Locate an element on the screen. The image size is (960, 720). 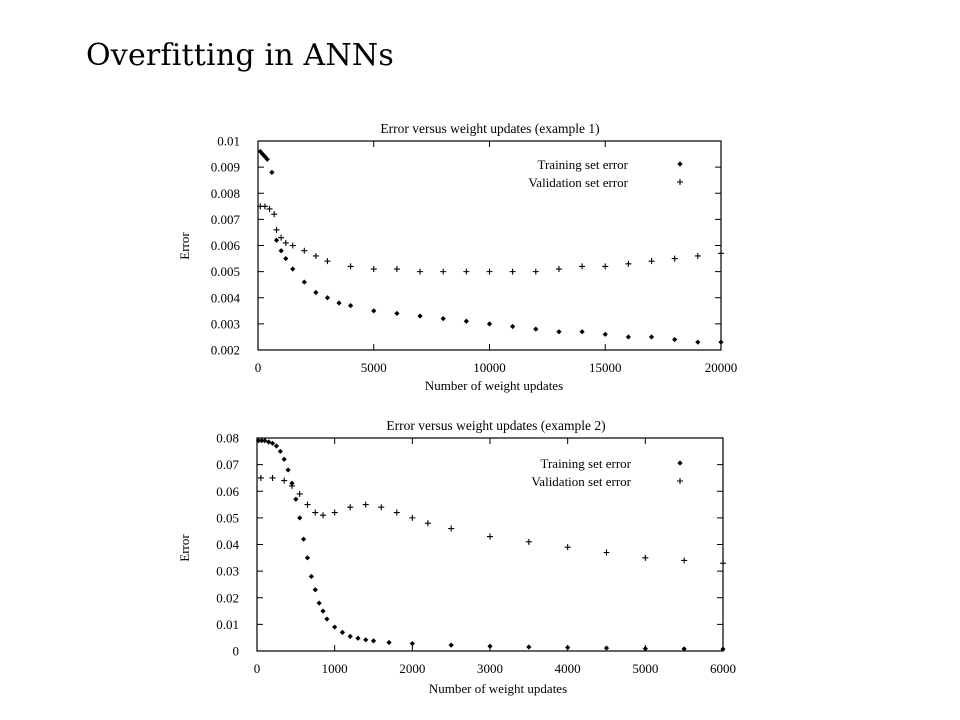
x-tick-label: 0 is located at coordinates (257, 668).